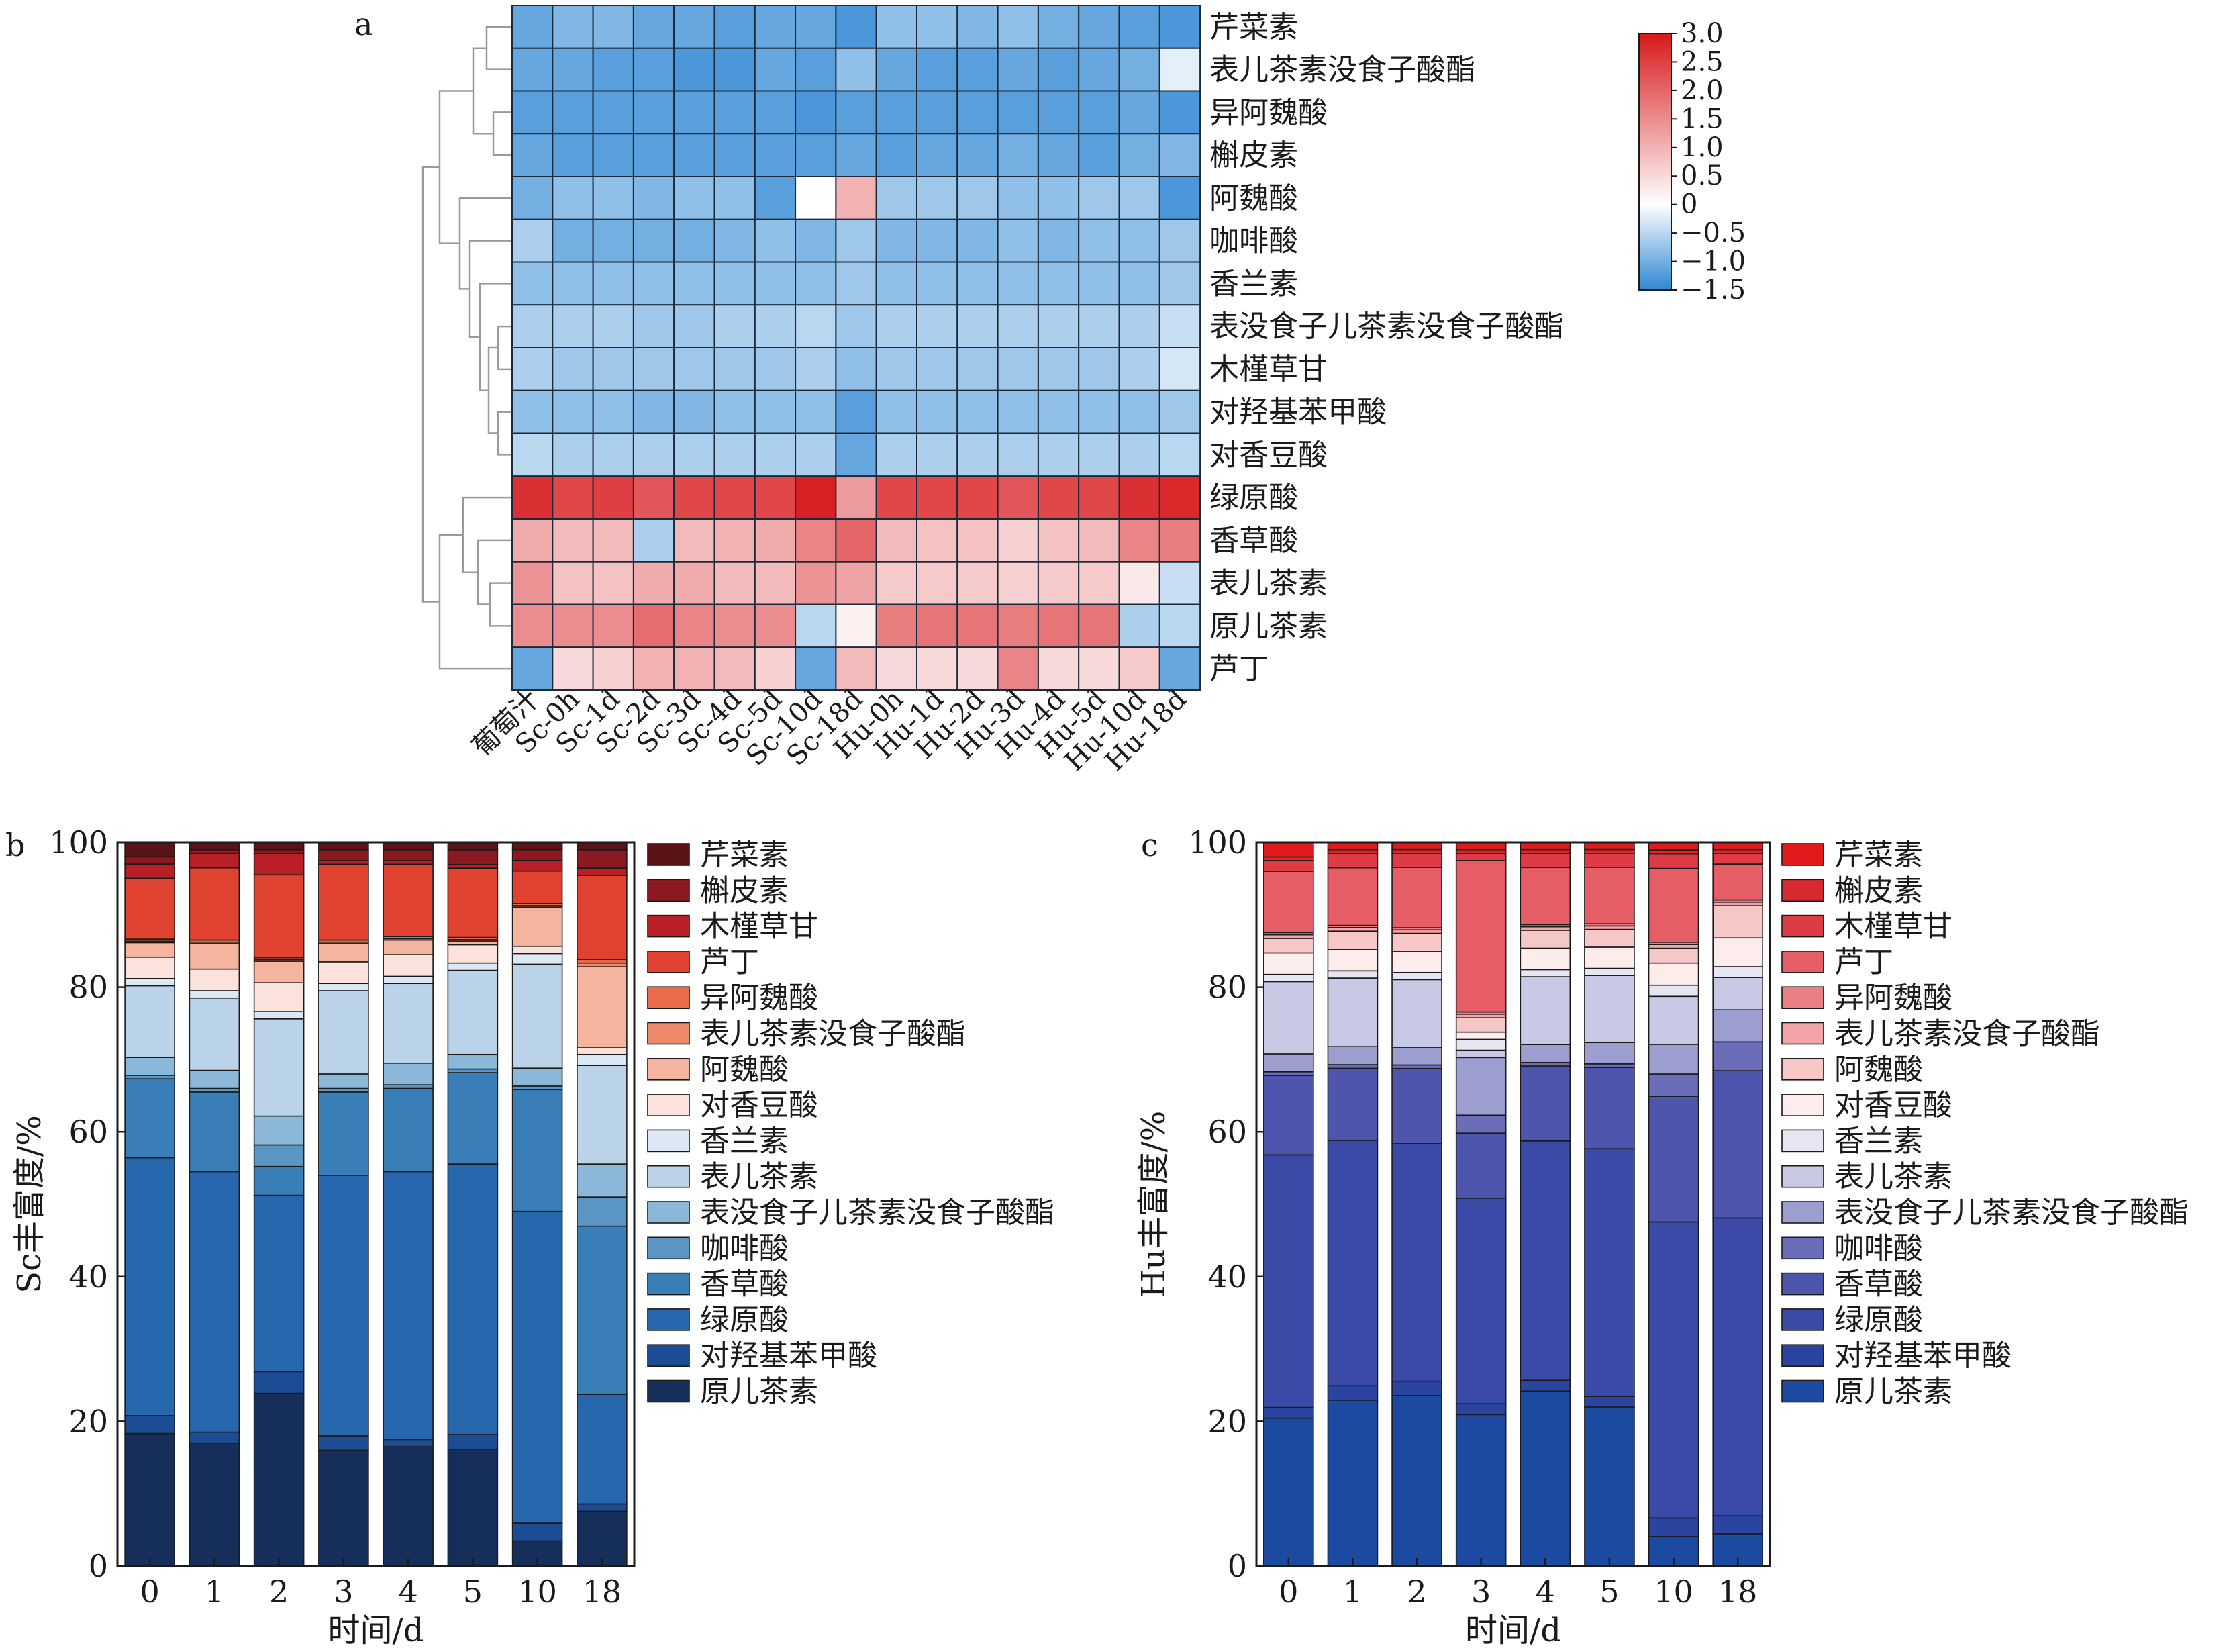 The width and height of the screenshot is (2233, 1652). What do you see at coordinates (1268, 455) in the screenshot?
I see `heatmap-row-label: 对香豆酸` at bounding box center [1268, 455].